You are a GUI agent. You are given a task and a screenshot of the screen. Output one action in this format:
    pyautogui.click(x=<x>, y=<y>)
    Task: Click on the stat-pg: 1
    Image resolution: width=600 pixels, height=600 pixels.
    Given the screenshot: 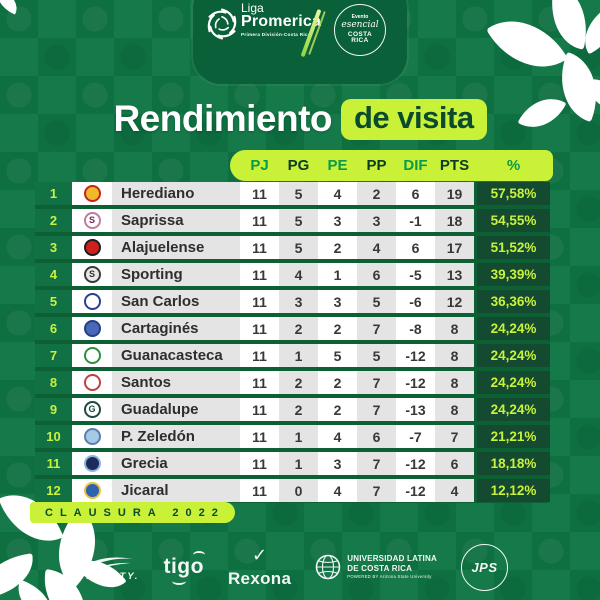 What is the action you would take?
    pyautogui.click(x=298, y=436)
    